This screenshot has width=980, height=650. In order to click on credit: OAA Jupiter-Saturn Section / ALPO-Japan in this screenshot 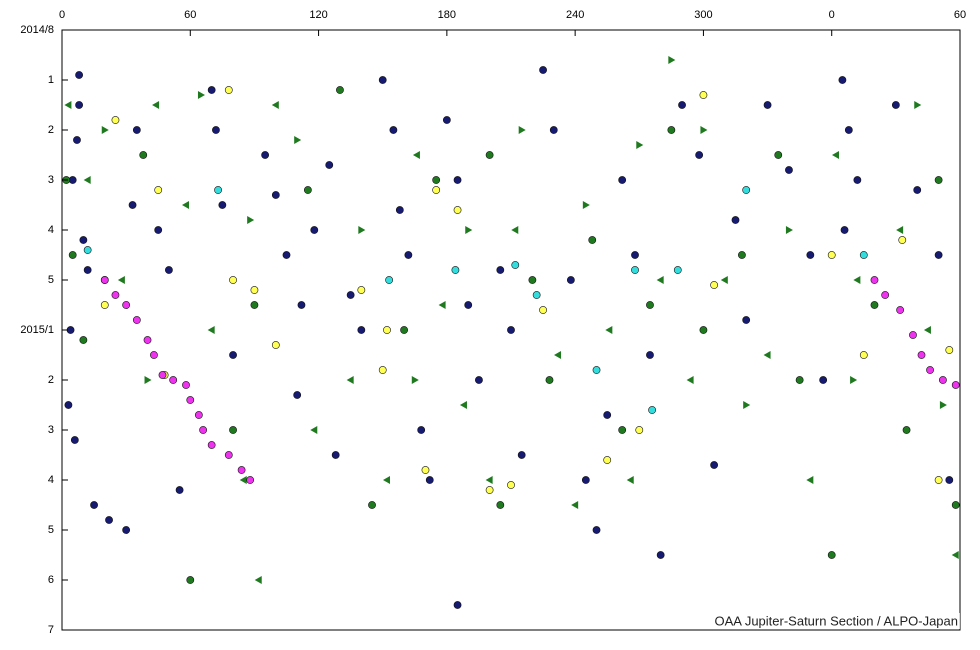, I will do `click(836, 620)`.